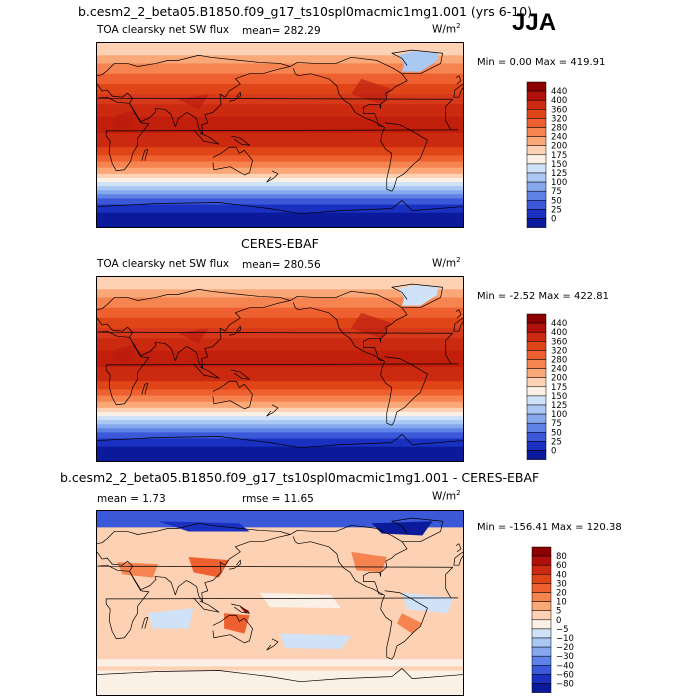 The height and width of the screenshot is (700, 700). What do you see at coordinates (565, 675) in the screenshot?
I see `colorbar-label: −60` at bounding box center [565, 675].